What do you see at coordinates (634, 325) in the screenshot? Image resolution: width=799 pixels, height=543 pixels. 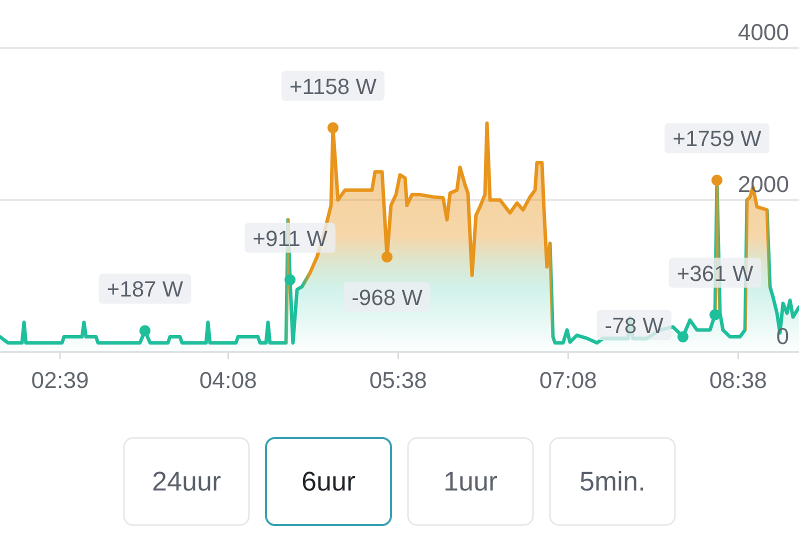 I see `annotation: -78 W` at bounding box center [634, 325].